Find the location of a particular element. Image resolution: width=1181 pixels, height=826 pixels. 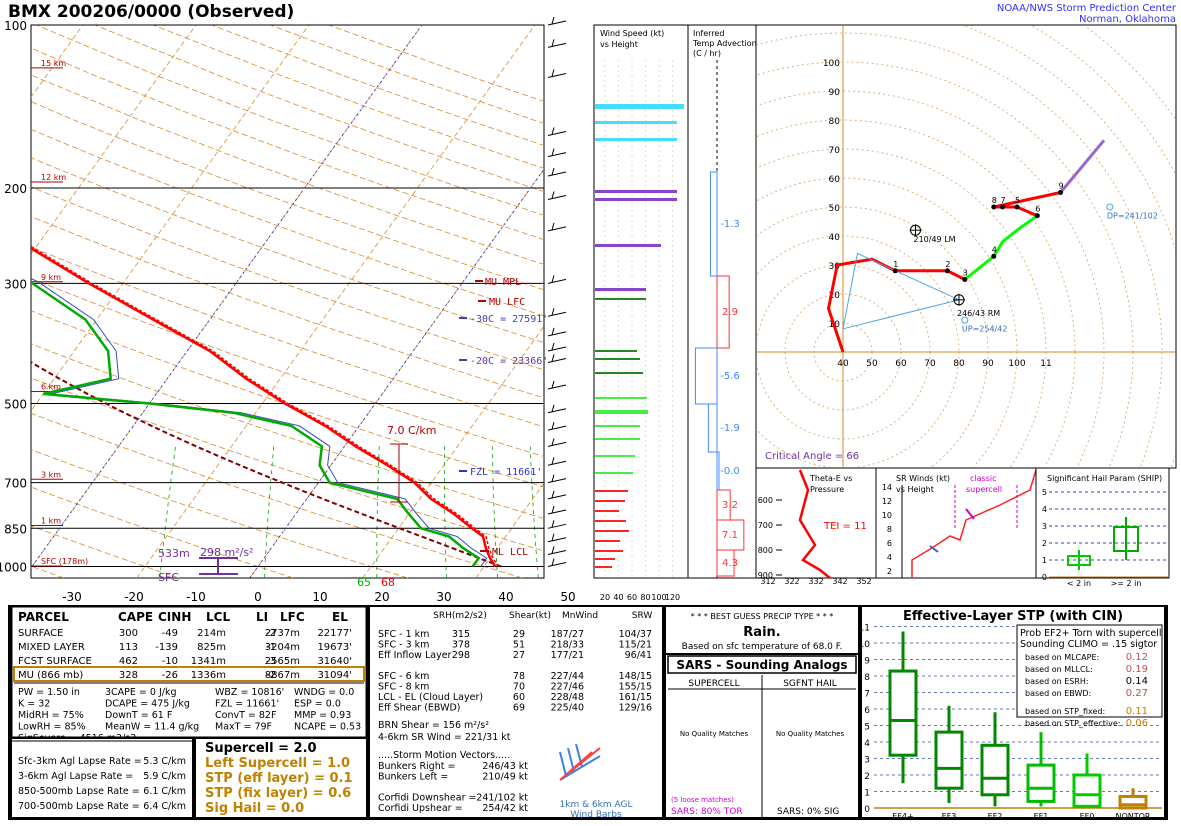

thermo-param: ConvT = 82F is located at coordinates (245, 715).